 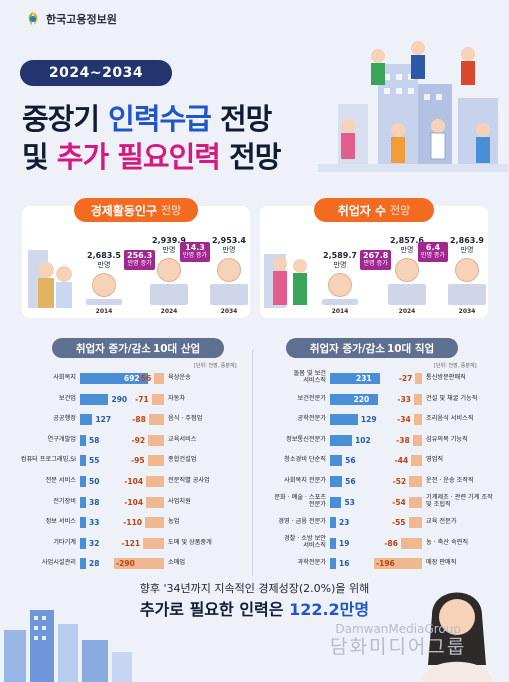 What do you see at coordinates (305, 480) in the screenshot?
I see `increase-label: 사회복지 전문가` at bounding box center [305, 480].